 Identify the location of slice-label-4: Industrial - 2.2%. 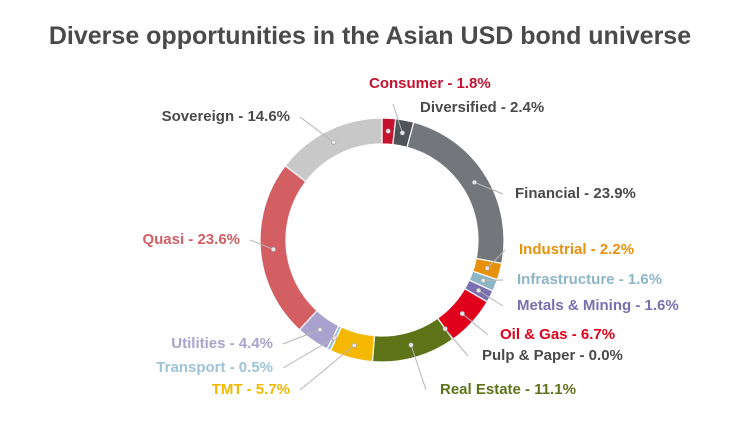
(576, 249).